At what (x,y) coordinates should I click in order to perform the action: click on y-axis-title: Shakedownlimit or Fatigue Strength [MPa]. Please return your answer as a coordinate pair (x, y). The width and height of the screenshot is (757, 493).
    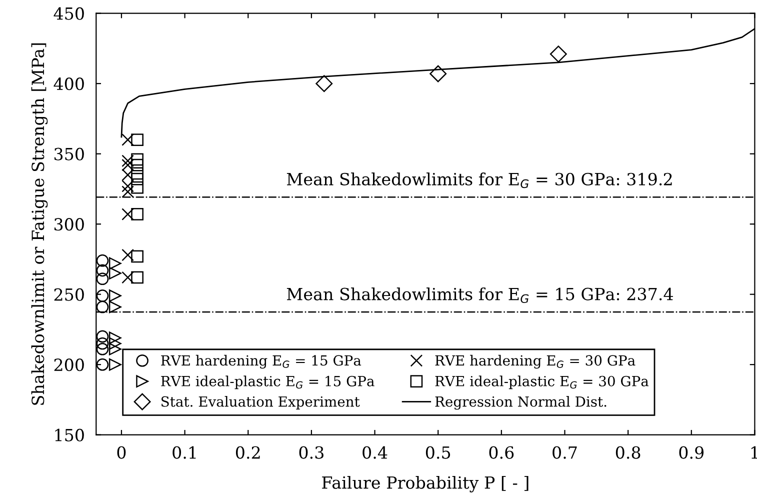
    Looking at the image, I should click on (39, 224).